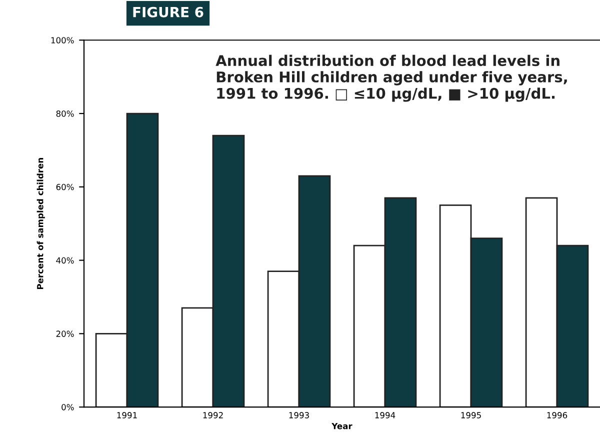 Image resolution: width=600 pixels, height=441 pixels. What do you see at coordinates (557, 415) in the screenshot?
I see `x-tick-label: 1996` at bounding box center [557, 415].